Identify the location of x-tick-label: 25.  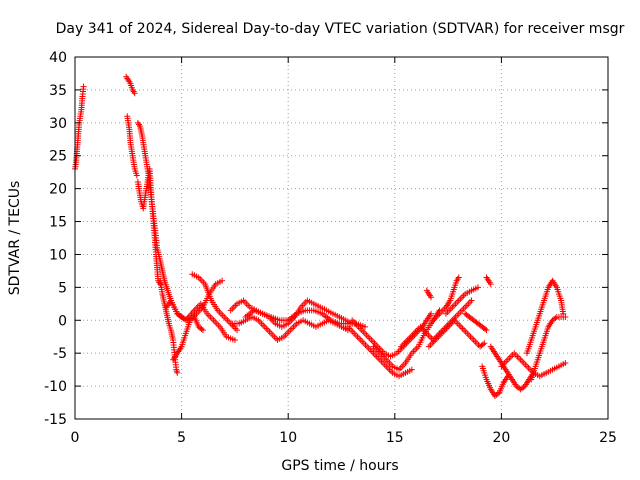
(608, 438).